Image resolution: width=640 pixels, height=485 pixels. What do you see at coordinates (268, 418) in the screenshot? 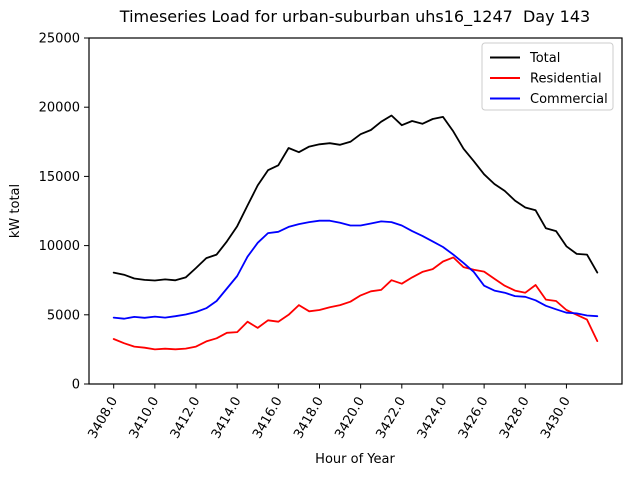
I see `x-tick-label: 3416.0` at bounding box center [268, 418].